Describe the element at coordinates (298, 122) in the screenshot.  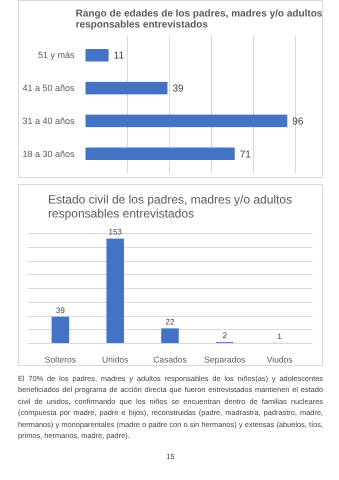
I see `data-label: 96` at that location.